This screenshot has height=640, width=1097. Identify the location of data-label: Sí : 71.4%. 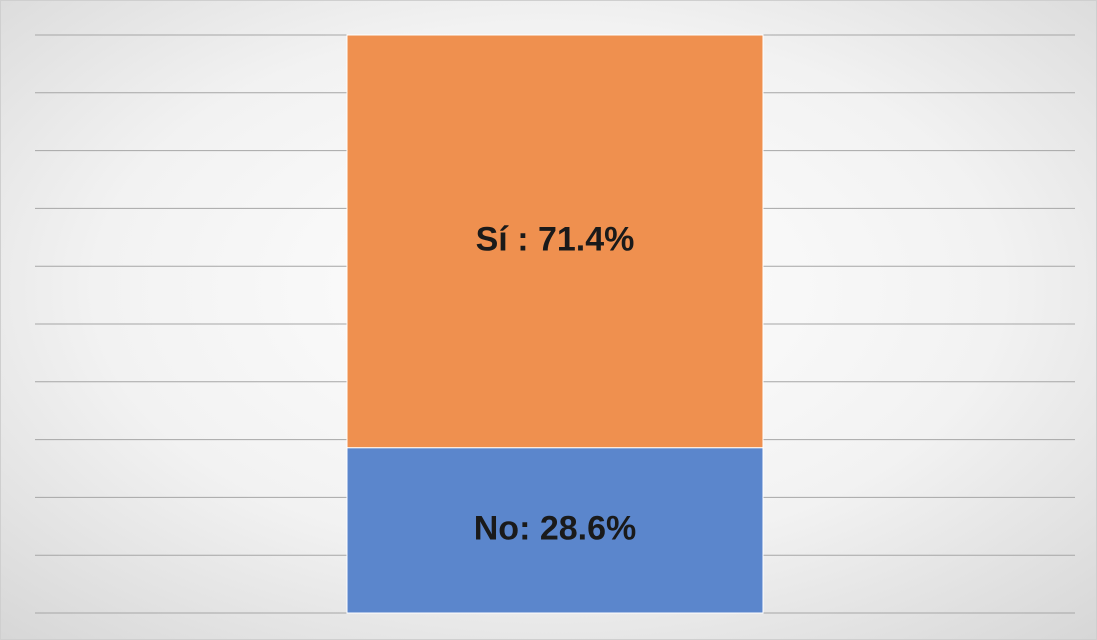
(555, 239).